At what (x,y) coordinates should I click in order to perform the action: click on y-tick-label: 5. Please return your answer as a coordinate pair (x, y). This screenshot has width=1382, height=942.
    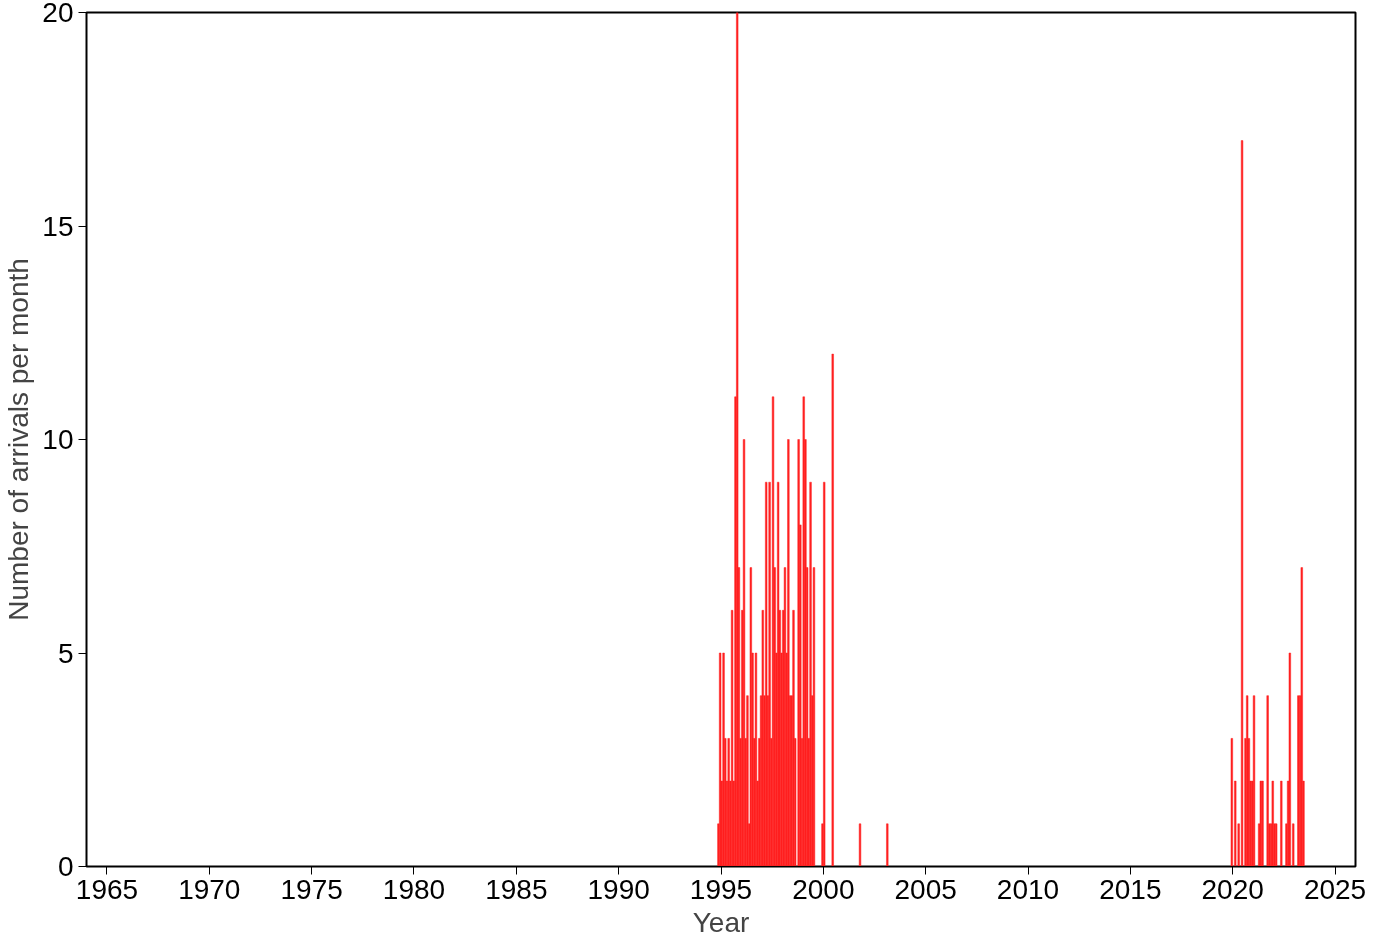
    Looking at the image, I should click on (65, 653).